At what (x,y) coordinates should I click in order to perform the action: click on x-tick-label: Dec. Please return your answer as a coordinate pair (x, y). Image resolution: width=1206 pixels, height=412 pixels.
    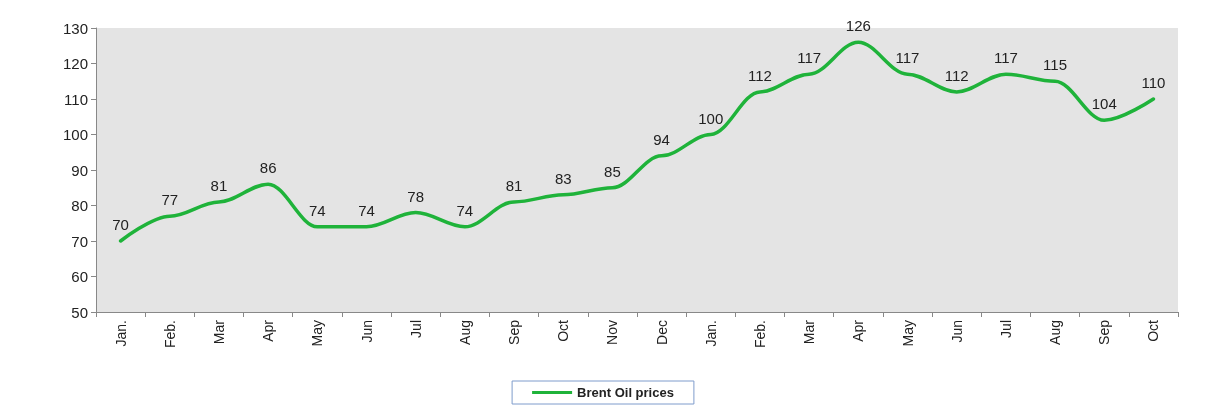
    Looking at the image, I should click on (661, 332).